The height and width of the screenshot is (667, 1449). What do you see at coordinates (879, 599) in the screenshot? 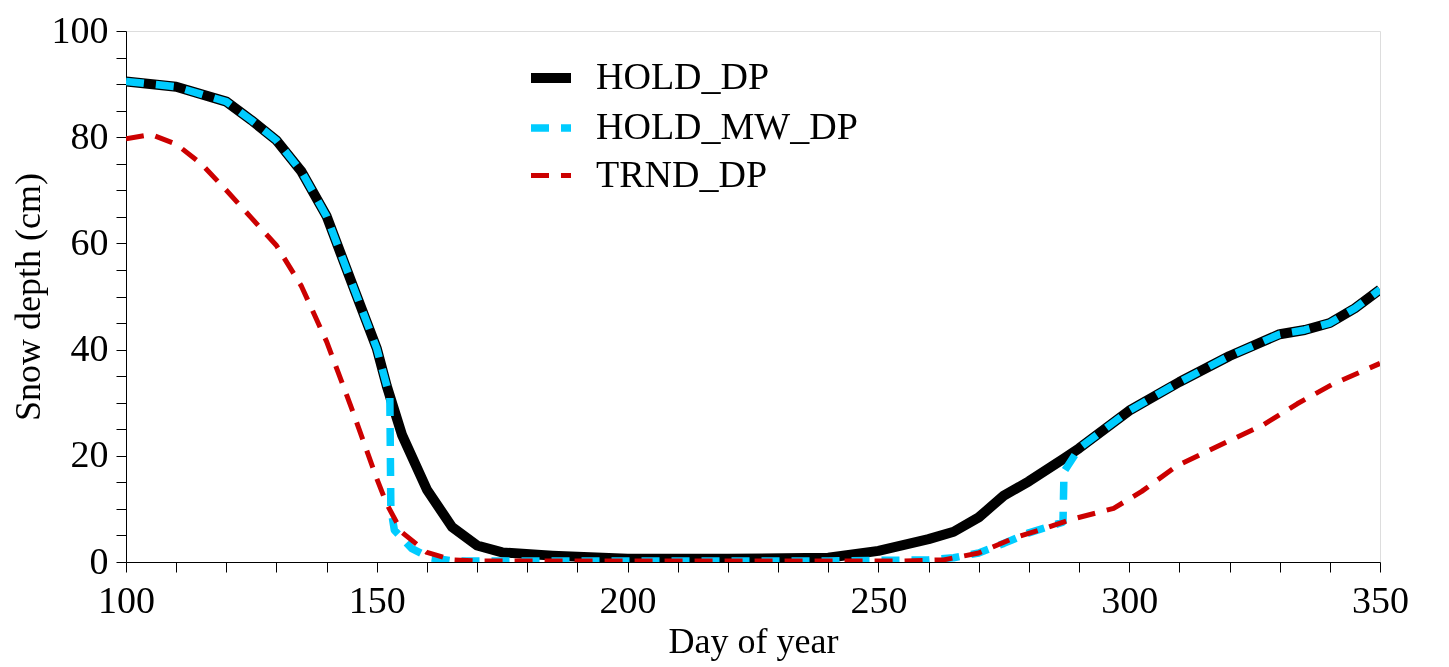
I see `x-tick-label: 250` at bounding box center [879, 599].